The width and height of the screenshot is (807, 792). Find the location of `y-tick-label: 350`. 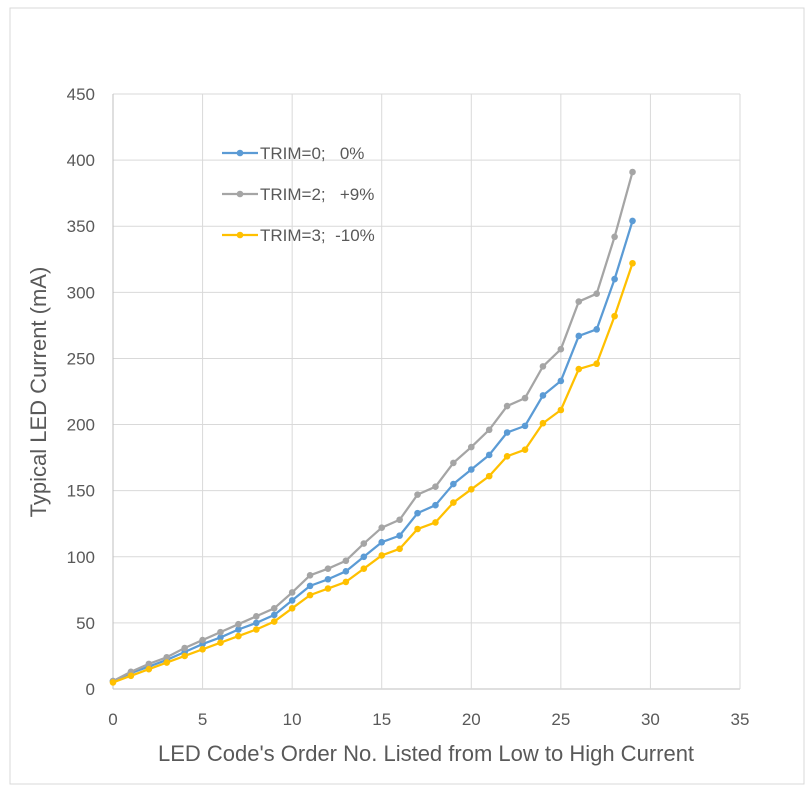

y-tick-label: 350 is located at coordinates (81, 226).